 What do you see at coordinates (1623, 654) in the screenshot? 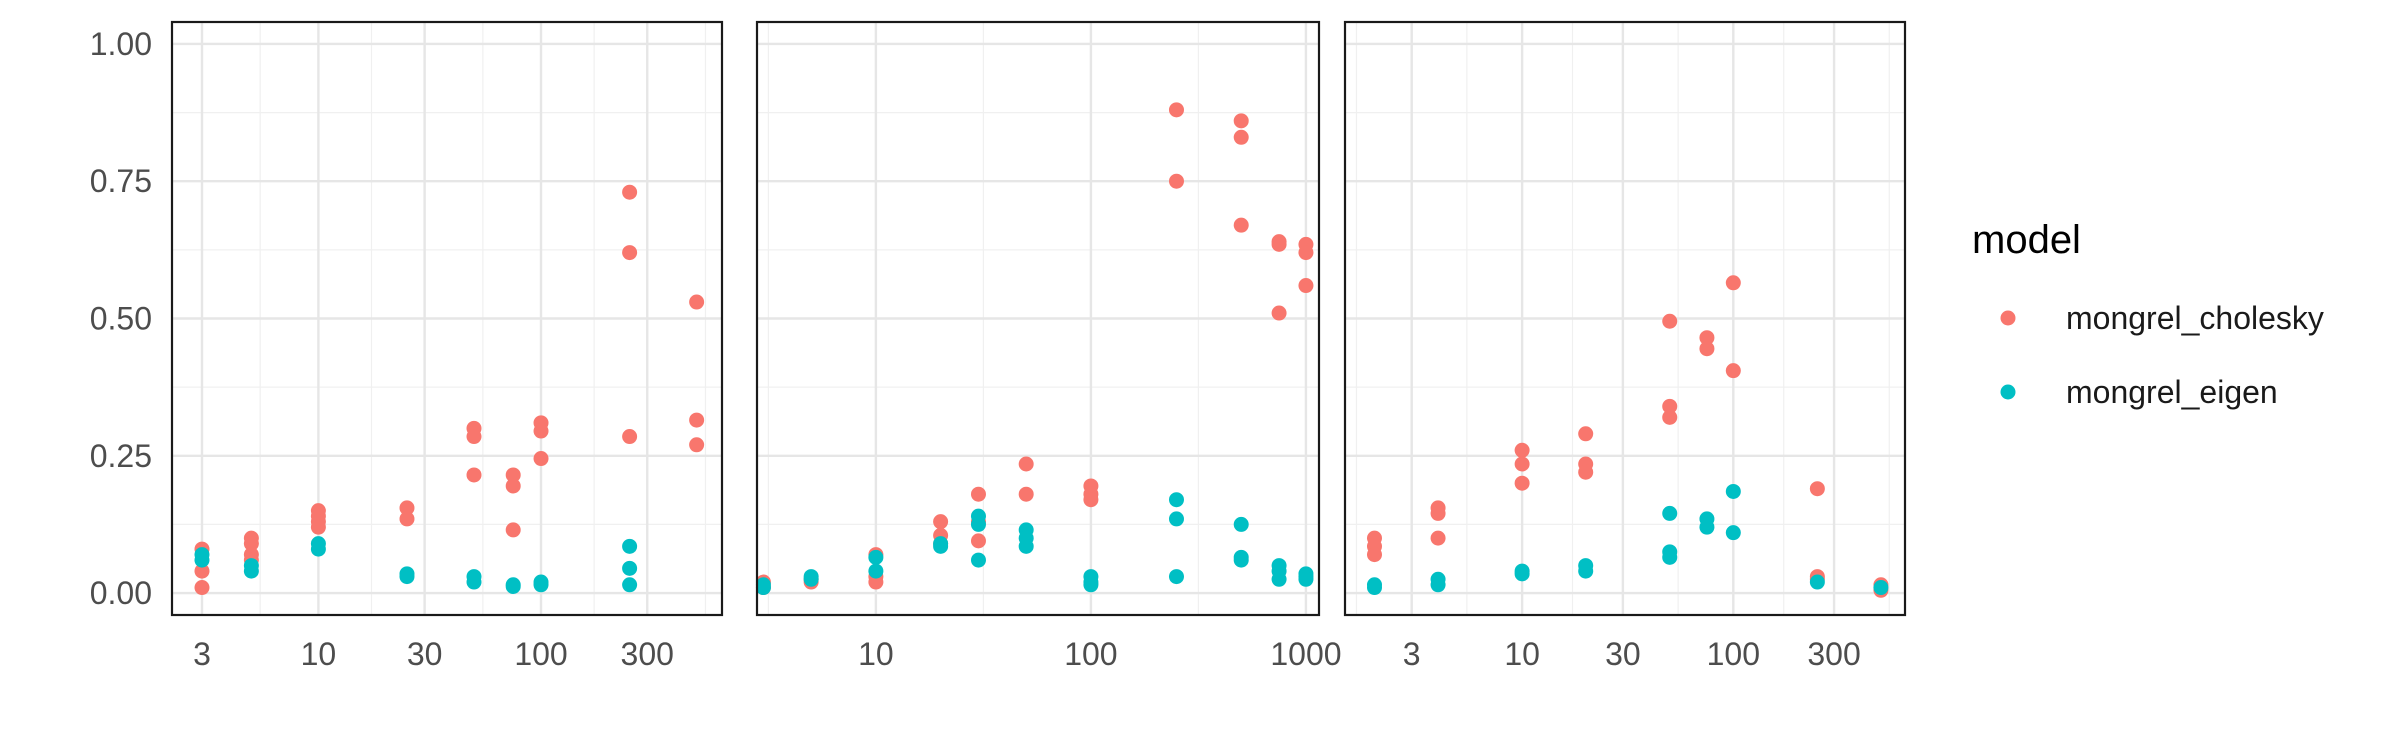
I see `x-tick-label: 30` at bounding box center [1623, 654].